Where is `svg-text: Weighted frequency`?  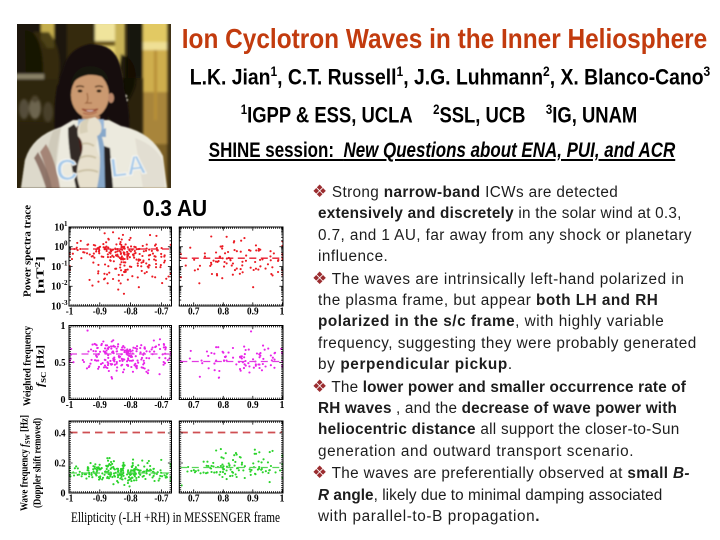 svg-text: Weighted frequency is located at coordinates (28, 365).